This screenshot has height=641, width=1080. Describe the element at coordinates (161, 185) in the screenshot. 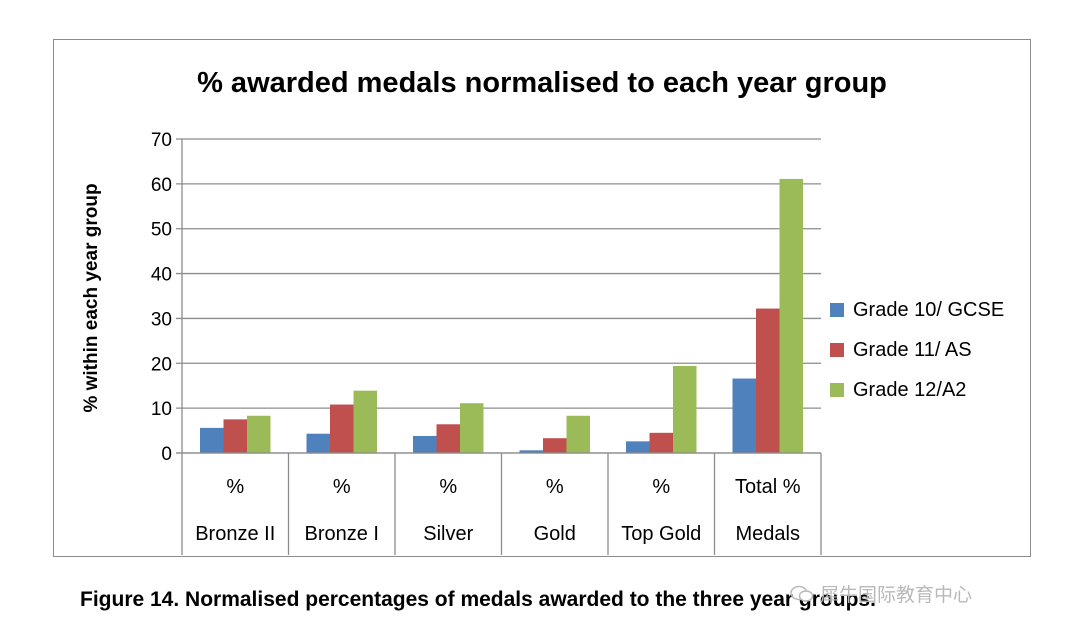

I see `y-tick-label: 60` at that location.